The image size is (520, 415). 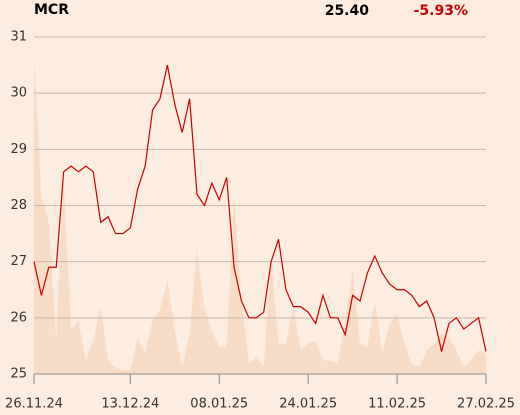 I want to click on x-tick-label: 24.01.25, so click(x=308, y=404).